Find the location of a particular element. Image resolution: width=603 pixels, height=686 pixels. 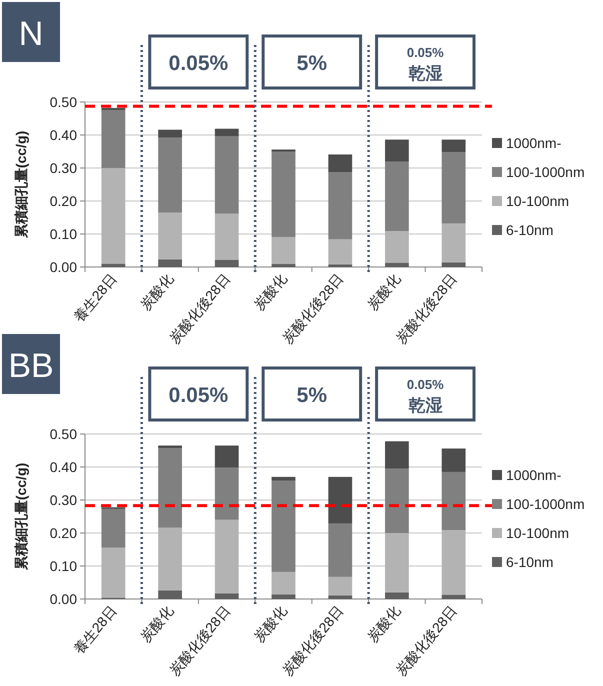

chart-title: BB is located at coordinates (31, 366).